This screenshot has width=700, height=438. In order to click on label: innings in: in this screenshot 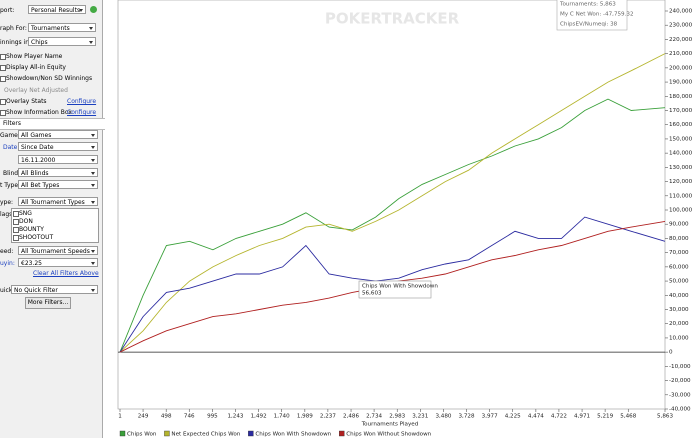, I will do `click(16, 42)`.